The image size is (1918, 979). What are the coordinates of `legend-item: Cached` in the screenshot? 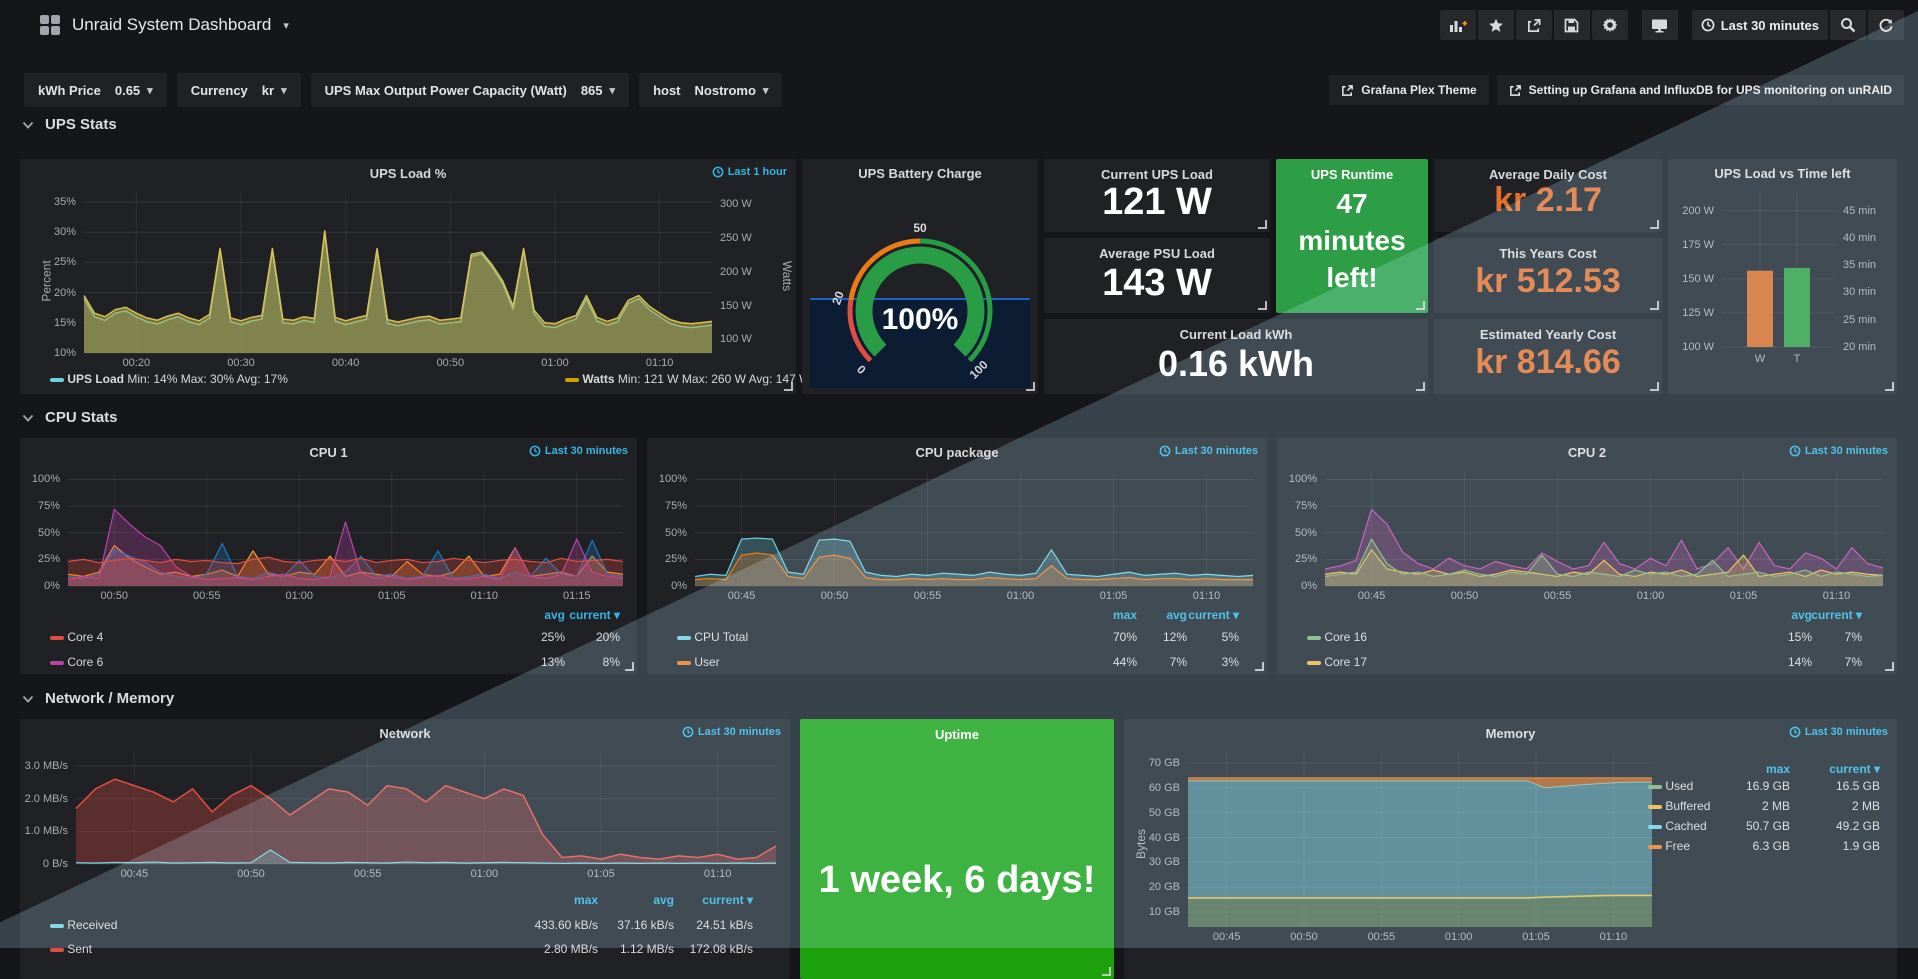 It's located at (1677, 826).